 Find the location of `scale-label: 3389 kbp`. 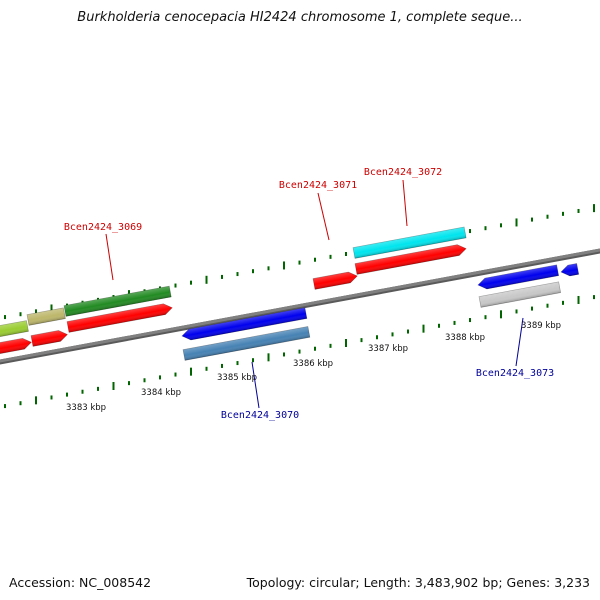

scale-label: 3389 kbp is located at coordinates (541, 326).